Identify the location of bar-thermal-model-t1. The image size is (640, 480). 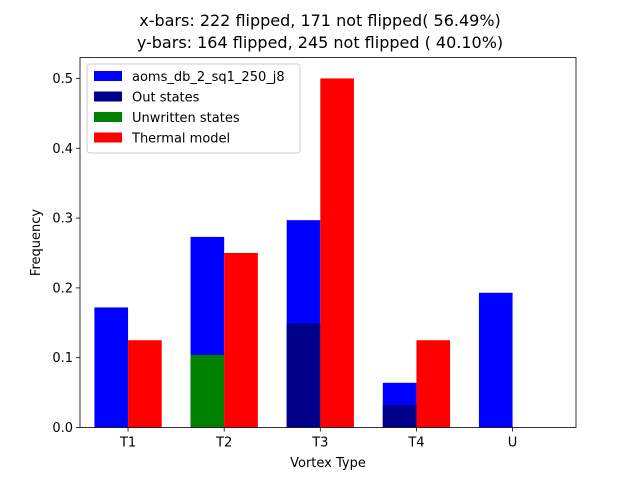
(145, 384).